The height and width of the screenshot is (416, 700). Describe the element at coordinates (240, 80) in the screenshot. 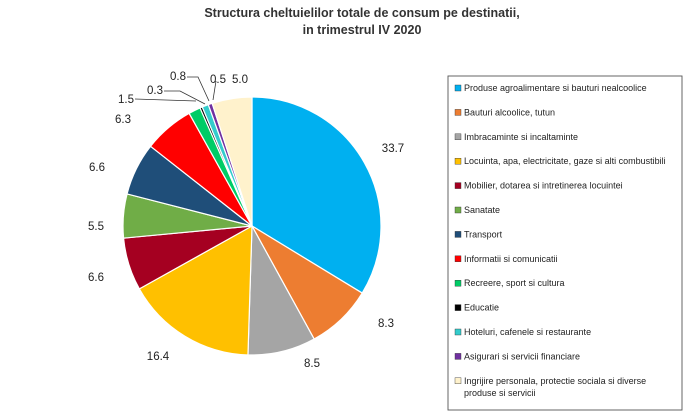

I see `slice-label-ingrijire-personala-protectie-sociala-si-diverse-produse-si-servicii: 5.0` at that location.